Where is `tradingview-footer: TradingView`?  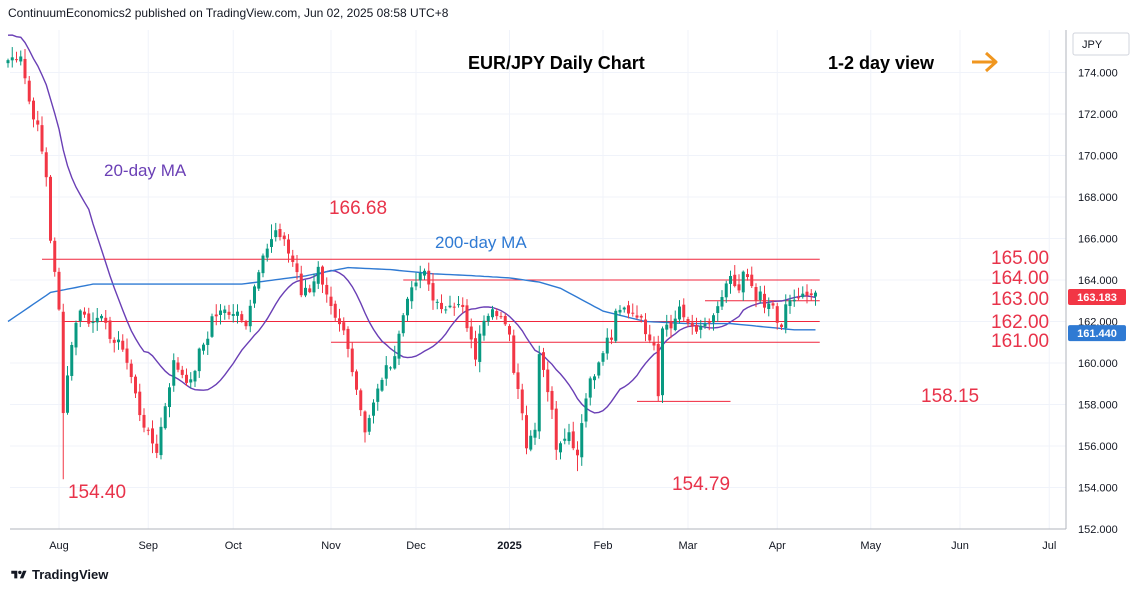 tradingview-footer: TradingView is located at coordinates (59, 574).